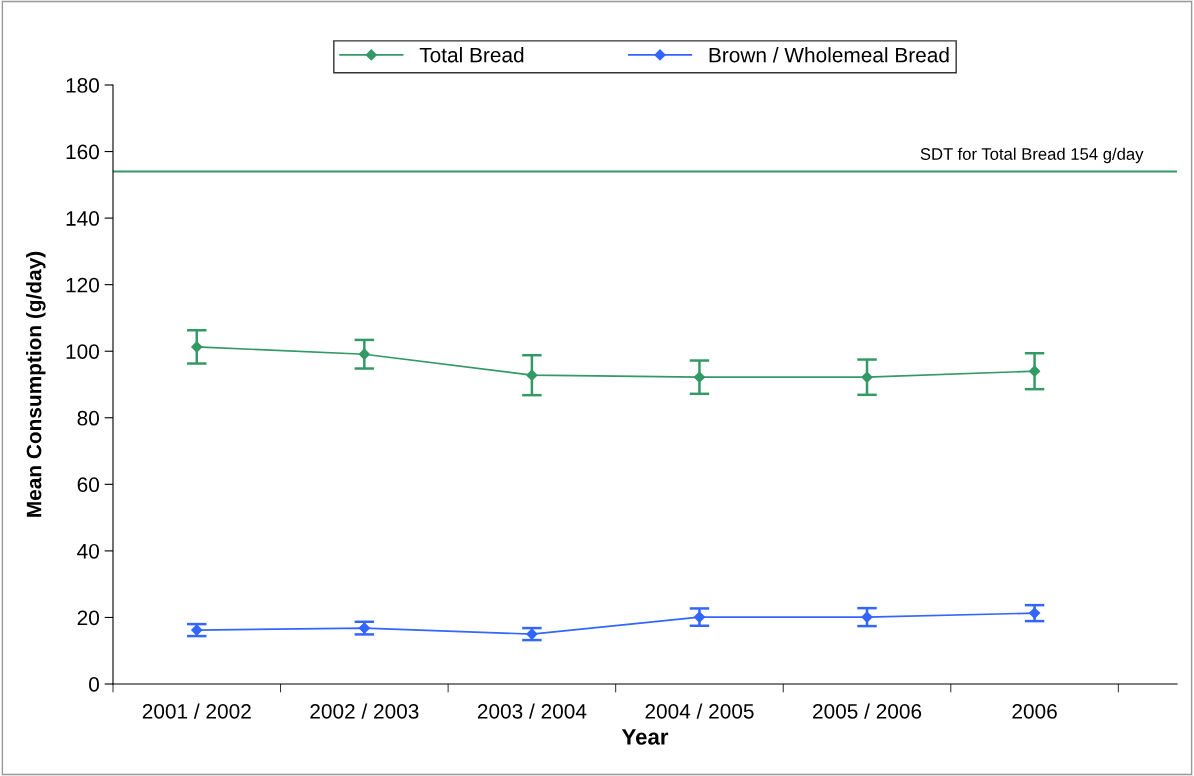 Image resolution: width=1194 pixels, height=776 pixels. I want to click on y-tick-label: 0, so click(94, 684).